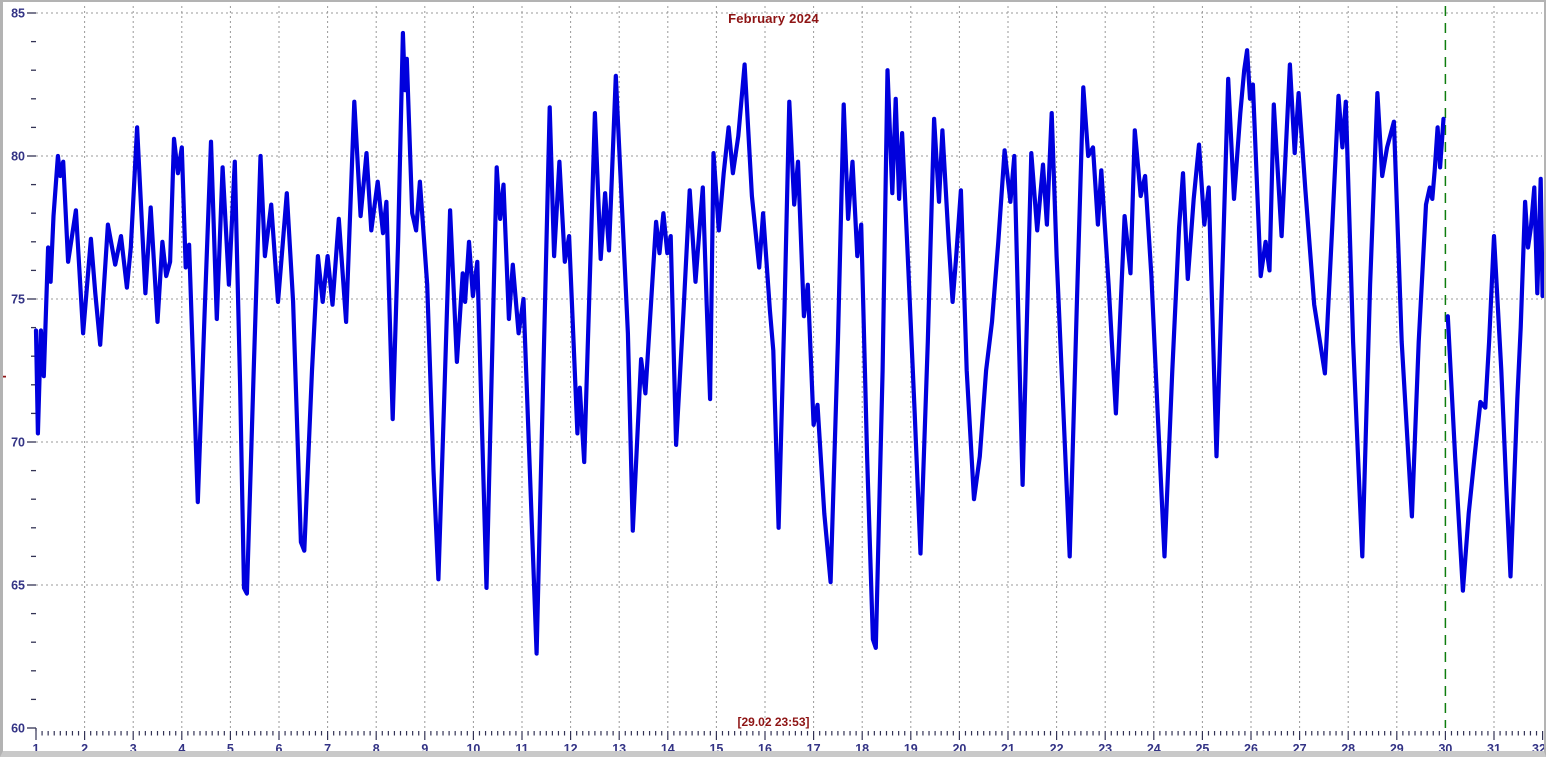 This screenshot has height=757, width=1546. What do you see at coordinates (1057, 746) in the screenshot?
I see `x-tick-label: 22` at bounding box center [1057, 746].